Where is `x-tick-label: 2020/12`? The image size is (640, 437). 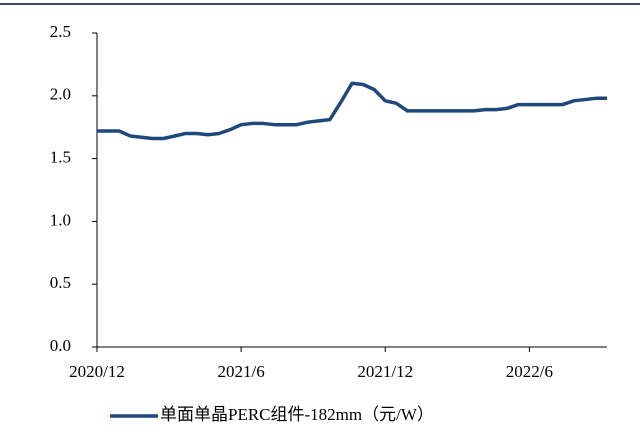 x-tick-label: 2020/12 is located at coordinates (97, 371).